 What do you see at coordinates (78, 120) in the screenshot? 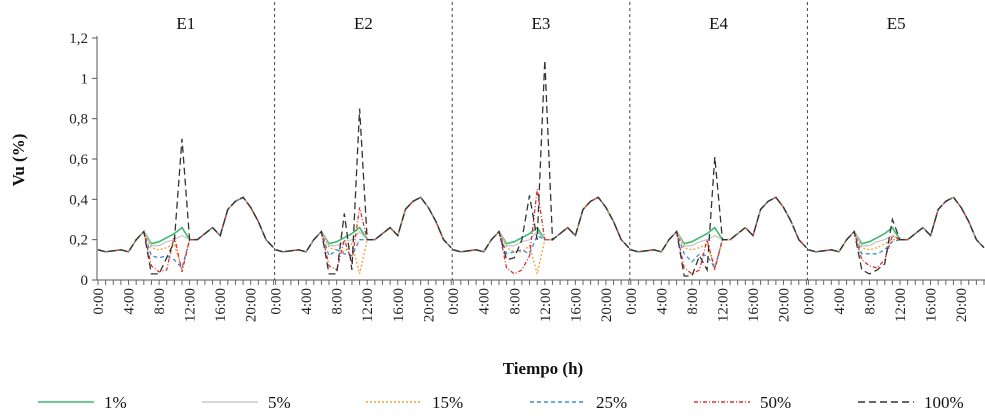
I see `y-tick-label: 0,8` at bounding box center [78, 120].